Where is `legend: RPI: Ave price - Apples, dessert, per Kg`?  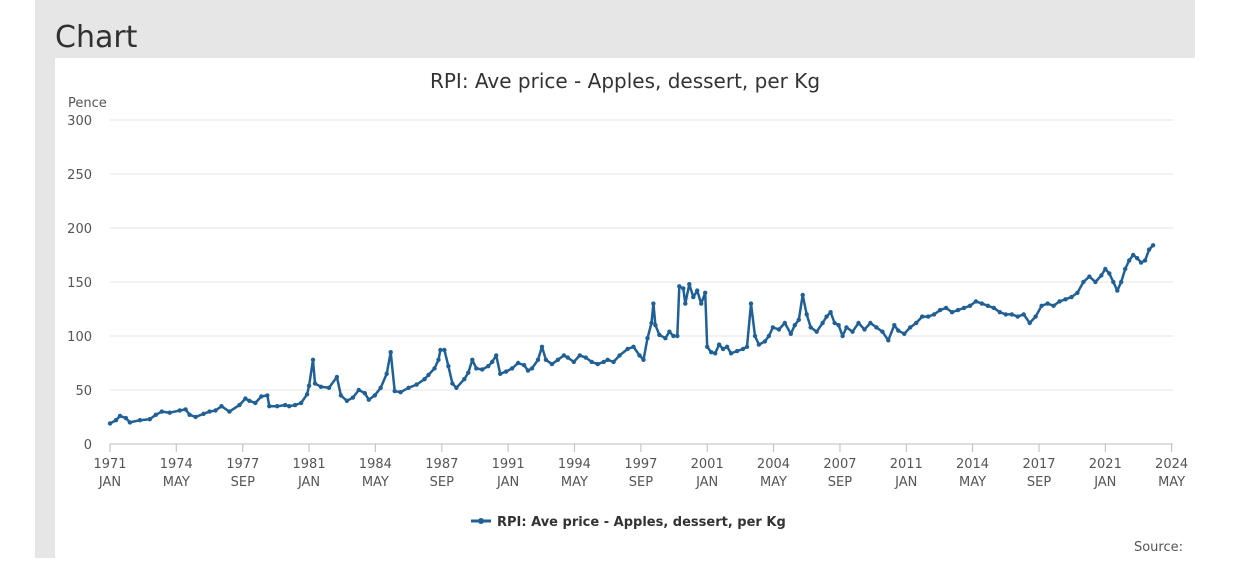
legend: RPI: Ave price - Apples, dessert, per Kg is located at coordinates (628, 522).